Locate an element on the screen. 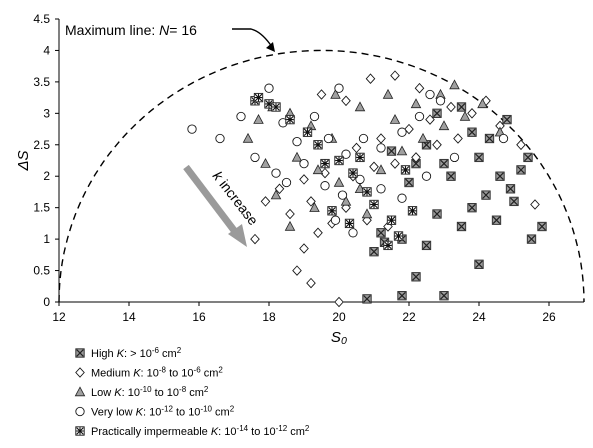 This screenshot has width=593, height=448. legend-entry-label: High K: > 10-6 cm2 is located at coordinates (136, 353).